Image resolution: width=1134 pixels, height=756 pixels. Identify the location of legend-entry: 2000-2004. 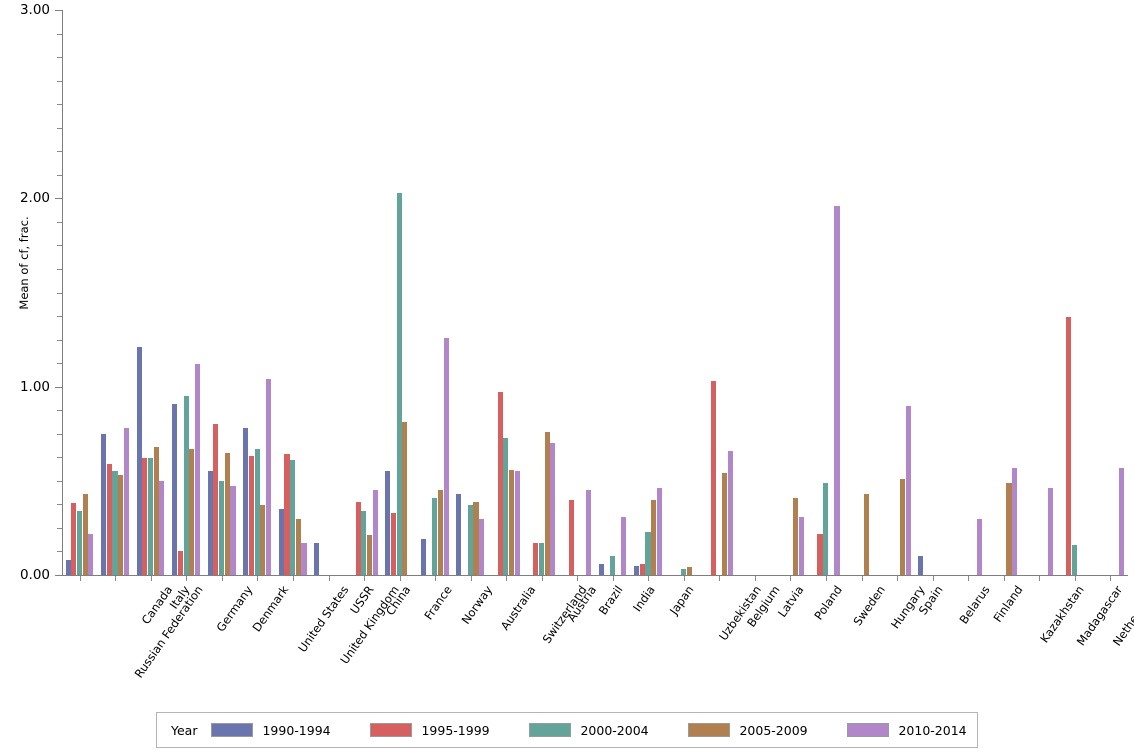
(608, 730).